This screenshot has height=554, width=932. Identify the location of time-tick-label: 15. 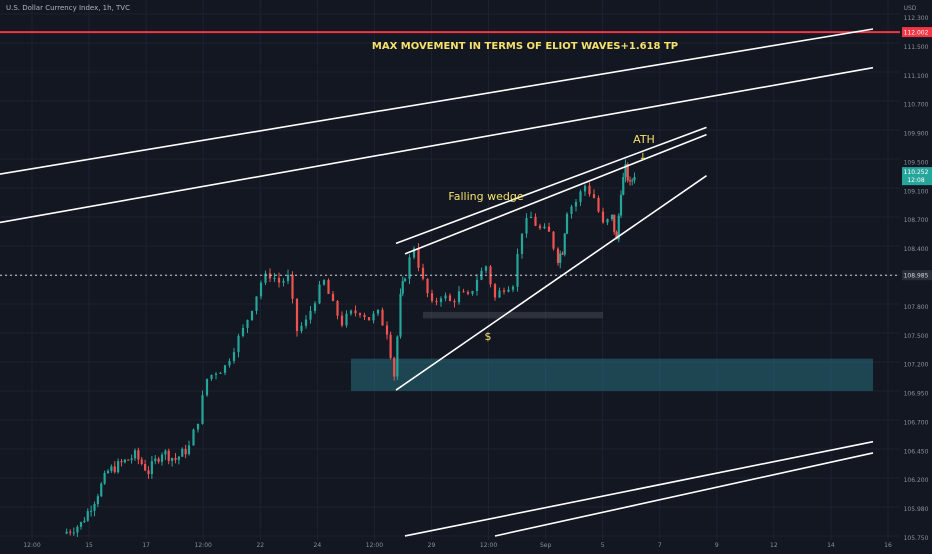
(89, 545).